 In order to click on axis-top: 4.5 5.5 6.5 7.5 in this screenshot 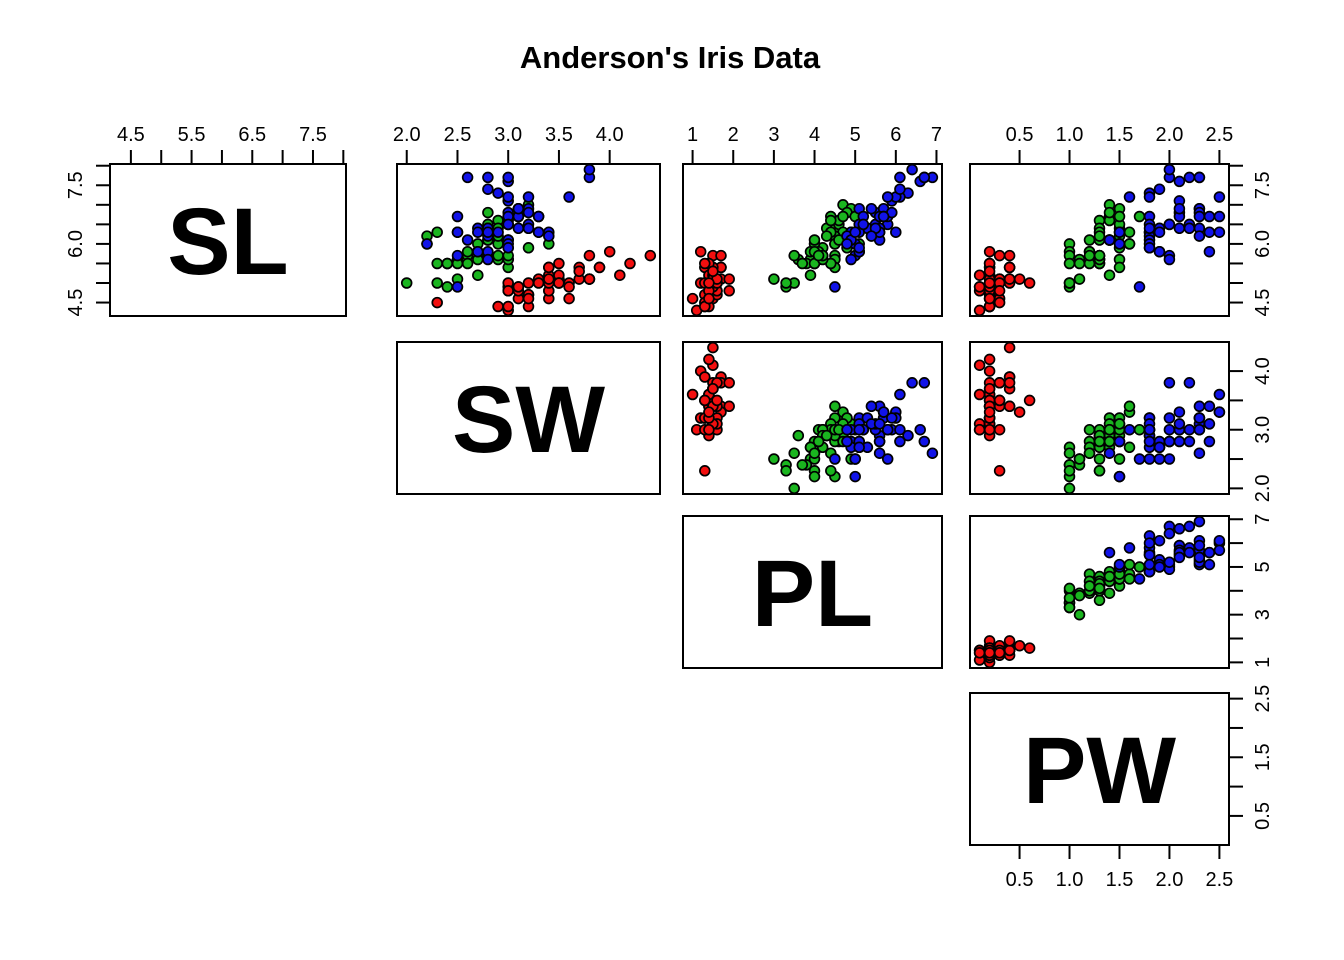, I will do `click(231, 144)`.